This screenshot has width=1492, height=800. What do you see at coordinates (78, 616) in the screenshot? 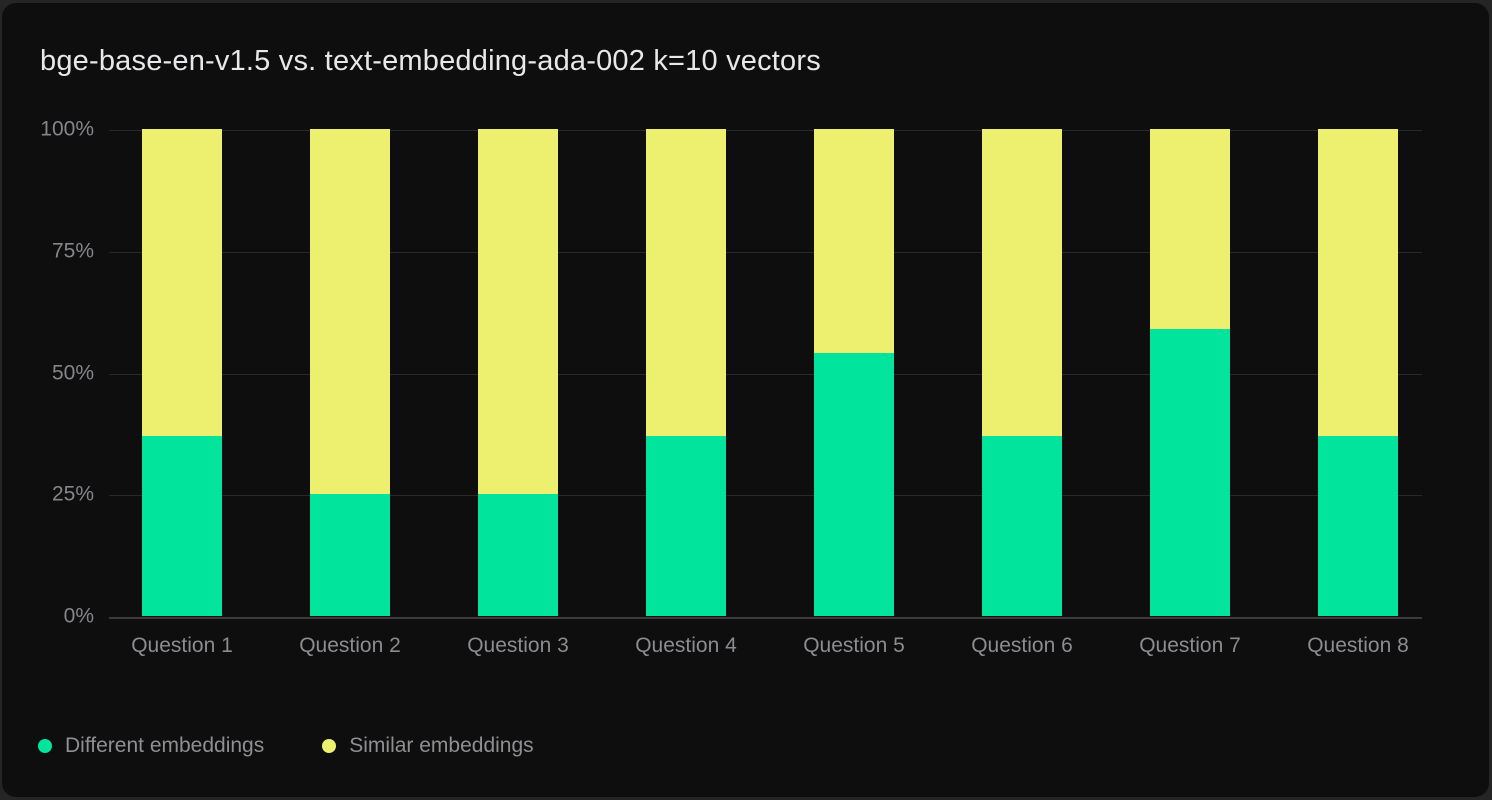
I see `y-tick-label: 0%` at bounding box center [78, 616].